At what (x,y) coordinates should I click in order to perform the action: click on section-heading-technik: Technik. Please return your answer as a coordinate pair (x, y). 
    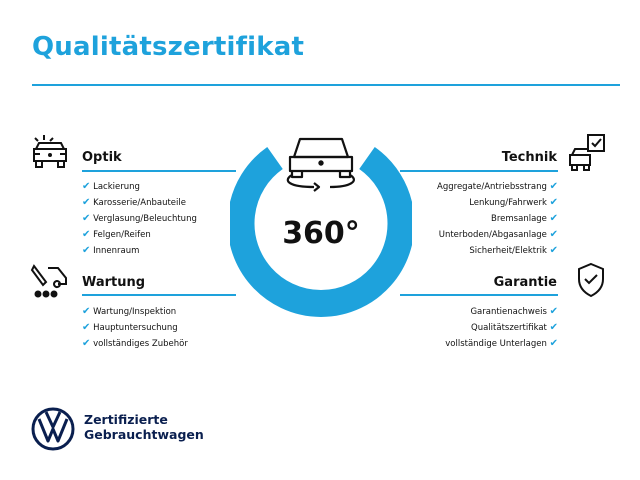
    Looking at the image, I should click on (529, 157).